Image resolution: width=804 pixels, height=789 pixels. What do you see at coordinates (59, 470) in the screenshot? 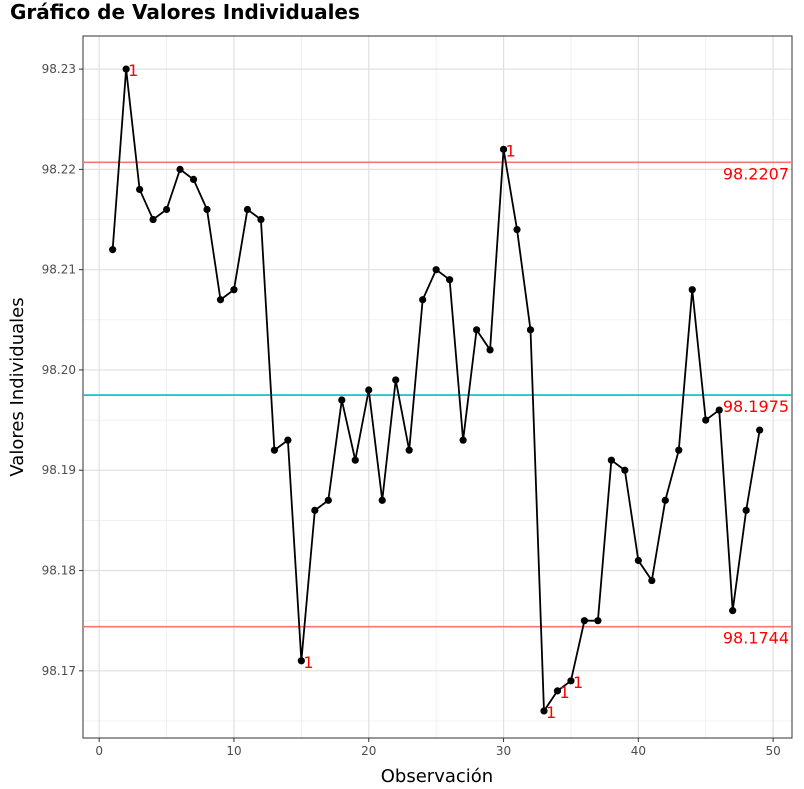
I see `y-tick-label: 98.19` at bounding box center [59, 470].